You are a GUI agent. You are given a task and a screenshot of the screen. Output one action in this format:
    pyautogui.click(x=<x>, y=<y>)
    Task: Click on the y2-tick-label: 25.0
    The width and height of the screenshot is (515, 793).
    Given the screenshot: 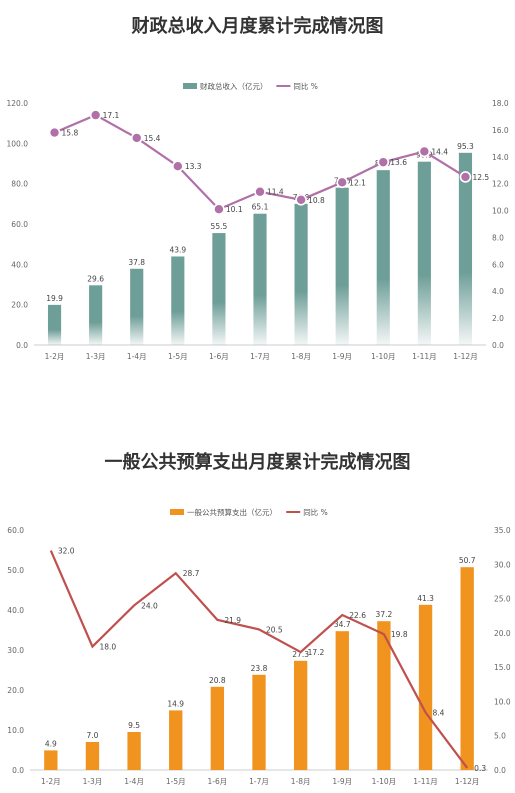 What is the action you would take?
    pyautogui.click(x=502, y=599)
    